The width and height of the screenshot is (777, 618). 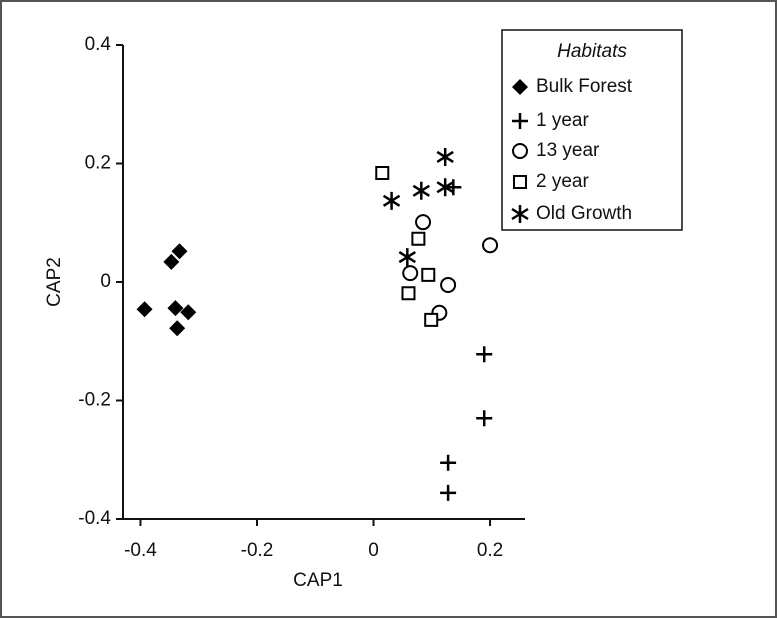 I want to click on y-tick-label: 0.4, so click(x=98, y=44).